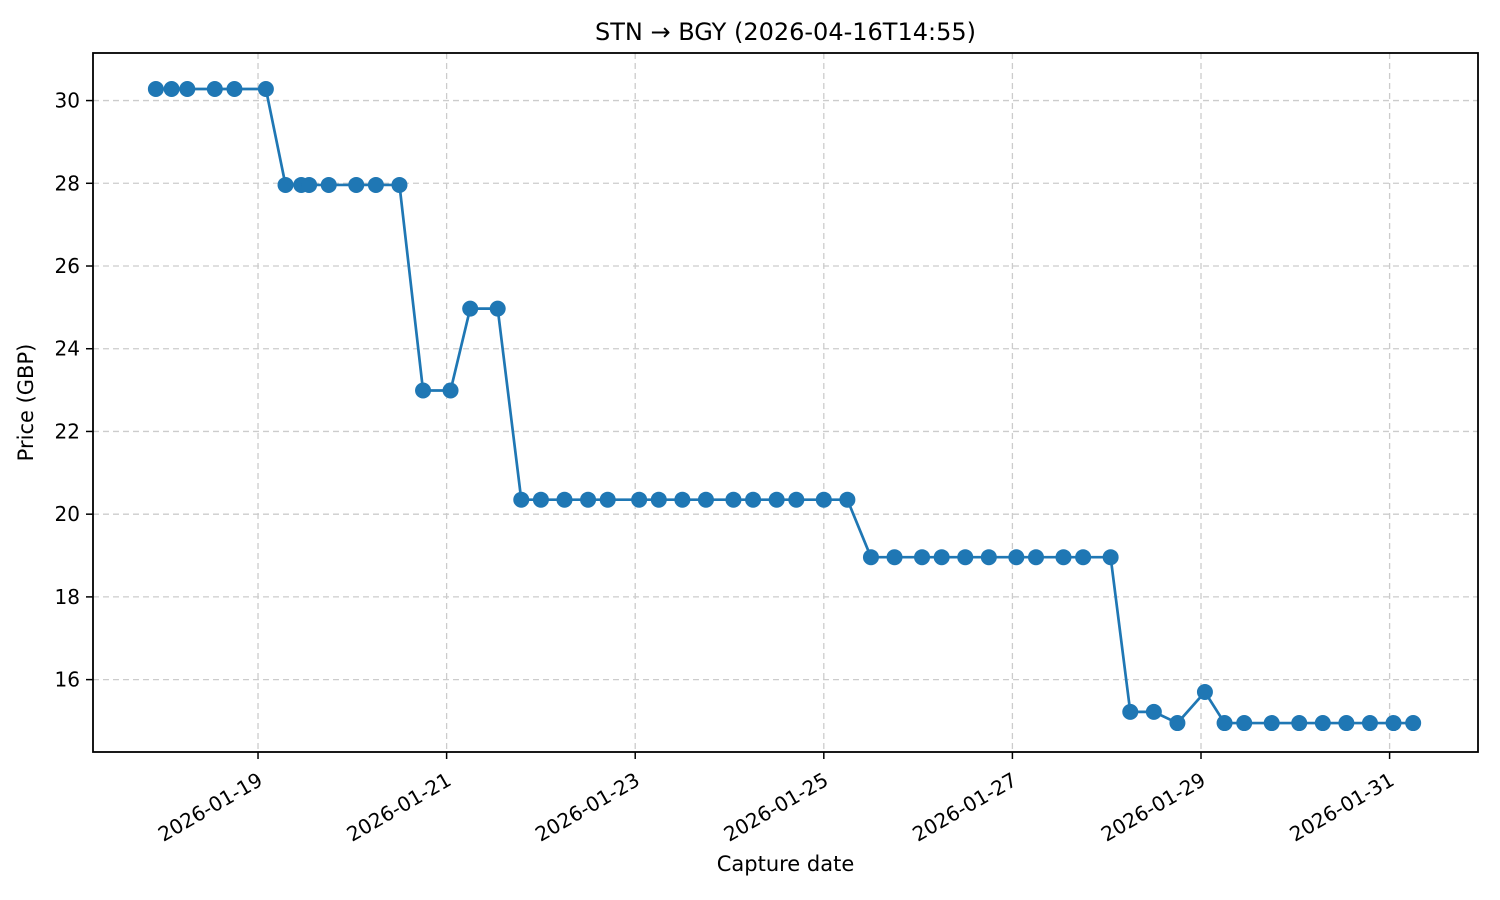 This screenshot has width=1500, height=900. I want to click on x-tick-label: 2026-01-19, so click(210, 807).